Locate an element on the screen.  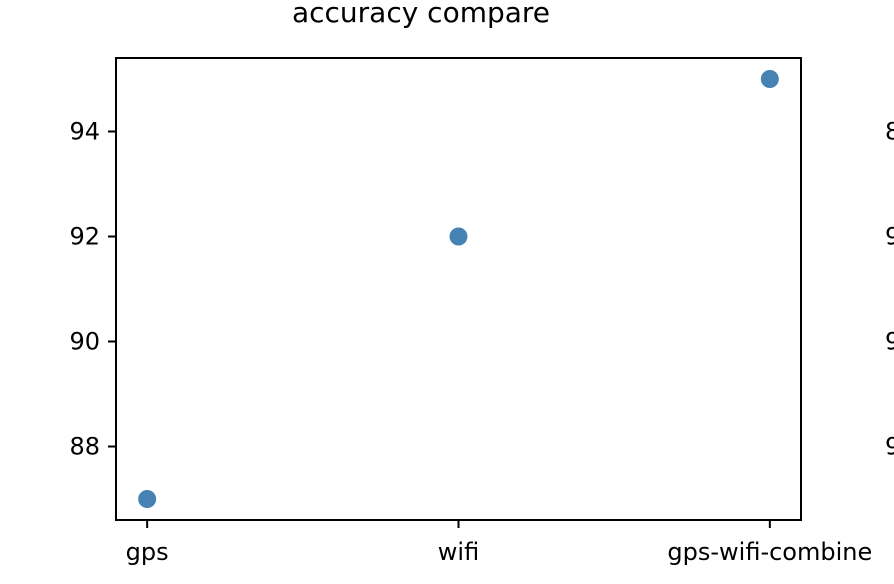
x-tick-label: gps-wifi-combine is located at coordinates (769, 552).